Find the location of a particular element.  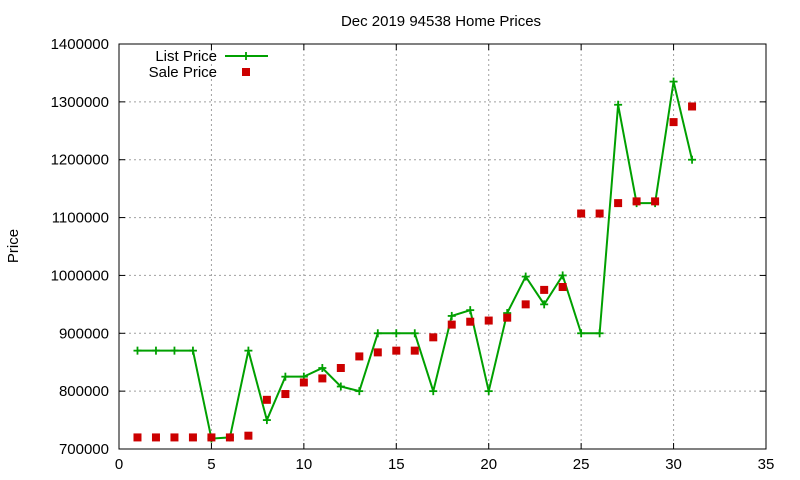

x-tick-label: 0 is located at coordinates (119, 464).